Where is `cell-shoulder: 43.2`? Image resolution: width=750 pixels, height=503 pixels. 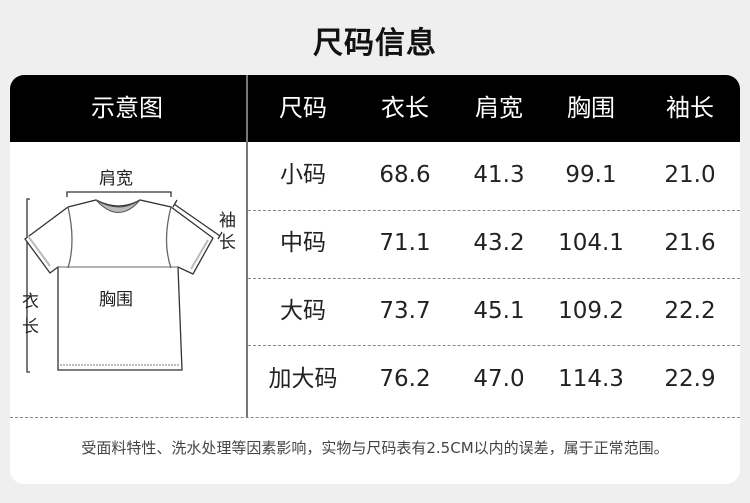 cell-shoulder: 43.2 is located at coordinates (499, 243).